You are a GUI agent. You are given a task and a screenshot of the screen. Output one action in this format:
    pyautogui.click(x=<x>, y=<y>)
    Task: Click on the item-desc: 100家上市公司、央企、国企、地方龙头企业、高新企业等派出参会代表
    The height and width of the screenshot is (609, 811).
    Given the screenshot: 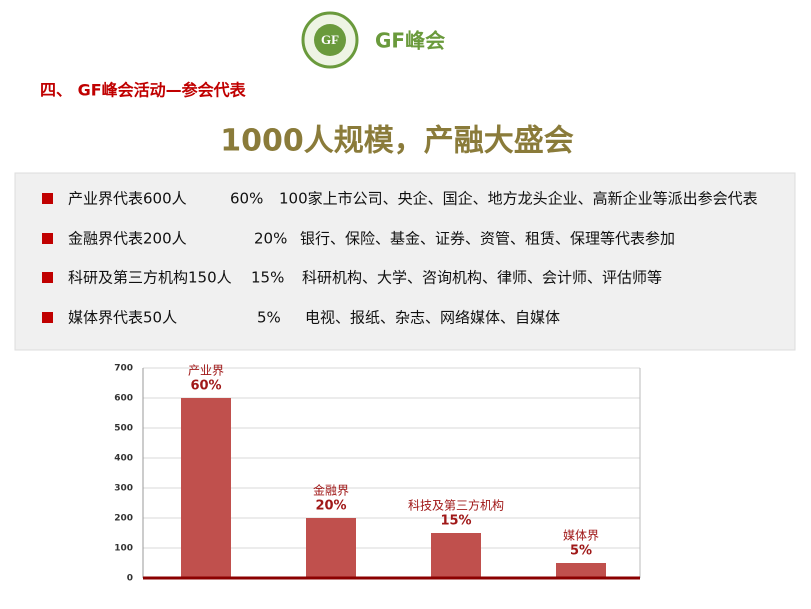 What is the action you would take?
    pyautogui.click(x=518, y=199)
    